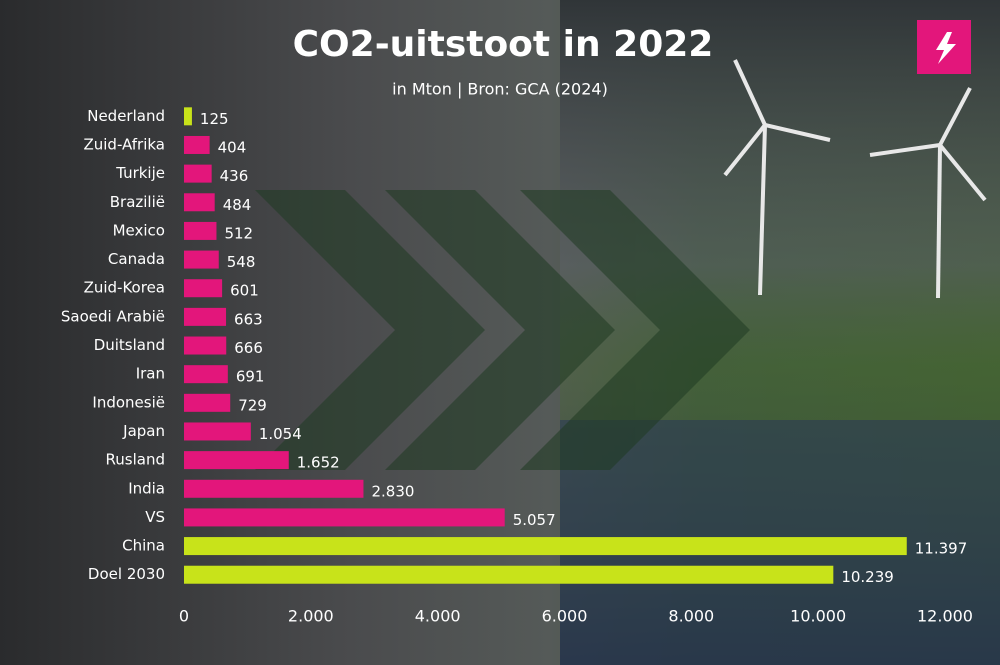  Describe the element at coordinates (113, 316) in the screenshot. I see `y-tick-label: Saoedi Arabië` at that location.